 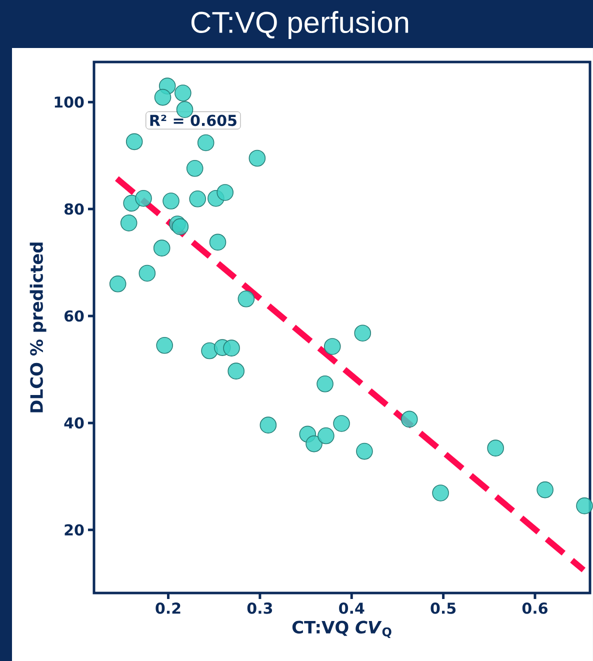 What do you see at coordinates (74, 209) in the screenshot?
I see `y-tick-label: 80` at bounding box center [74, 209].